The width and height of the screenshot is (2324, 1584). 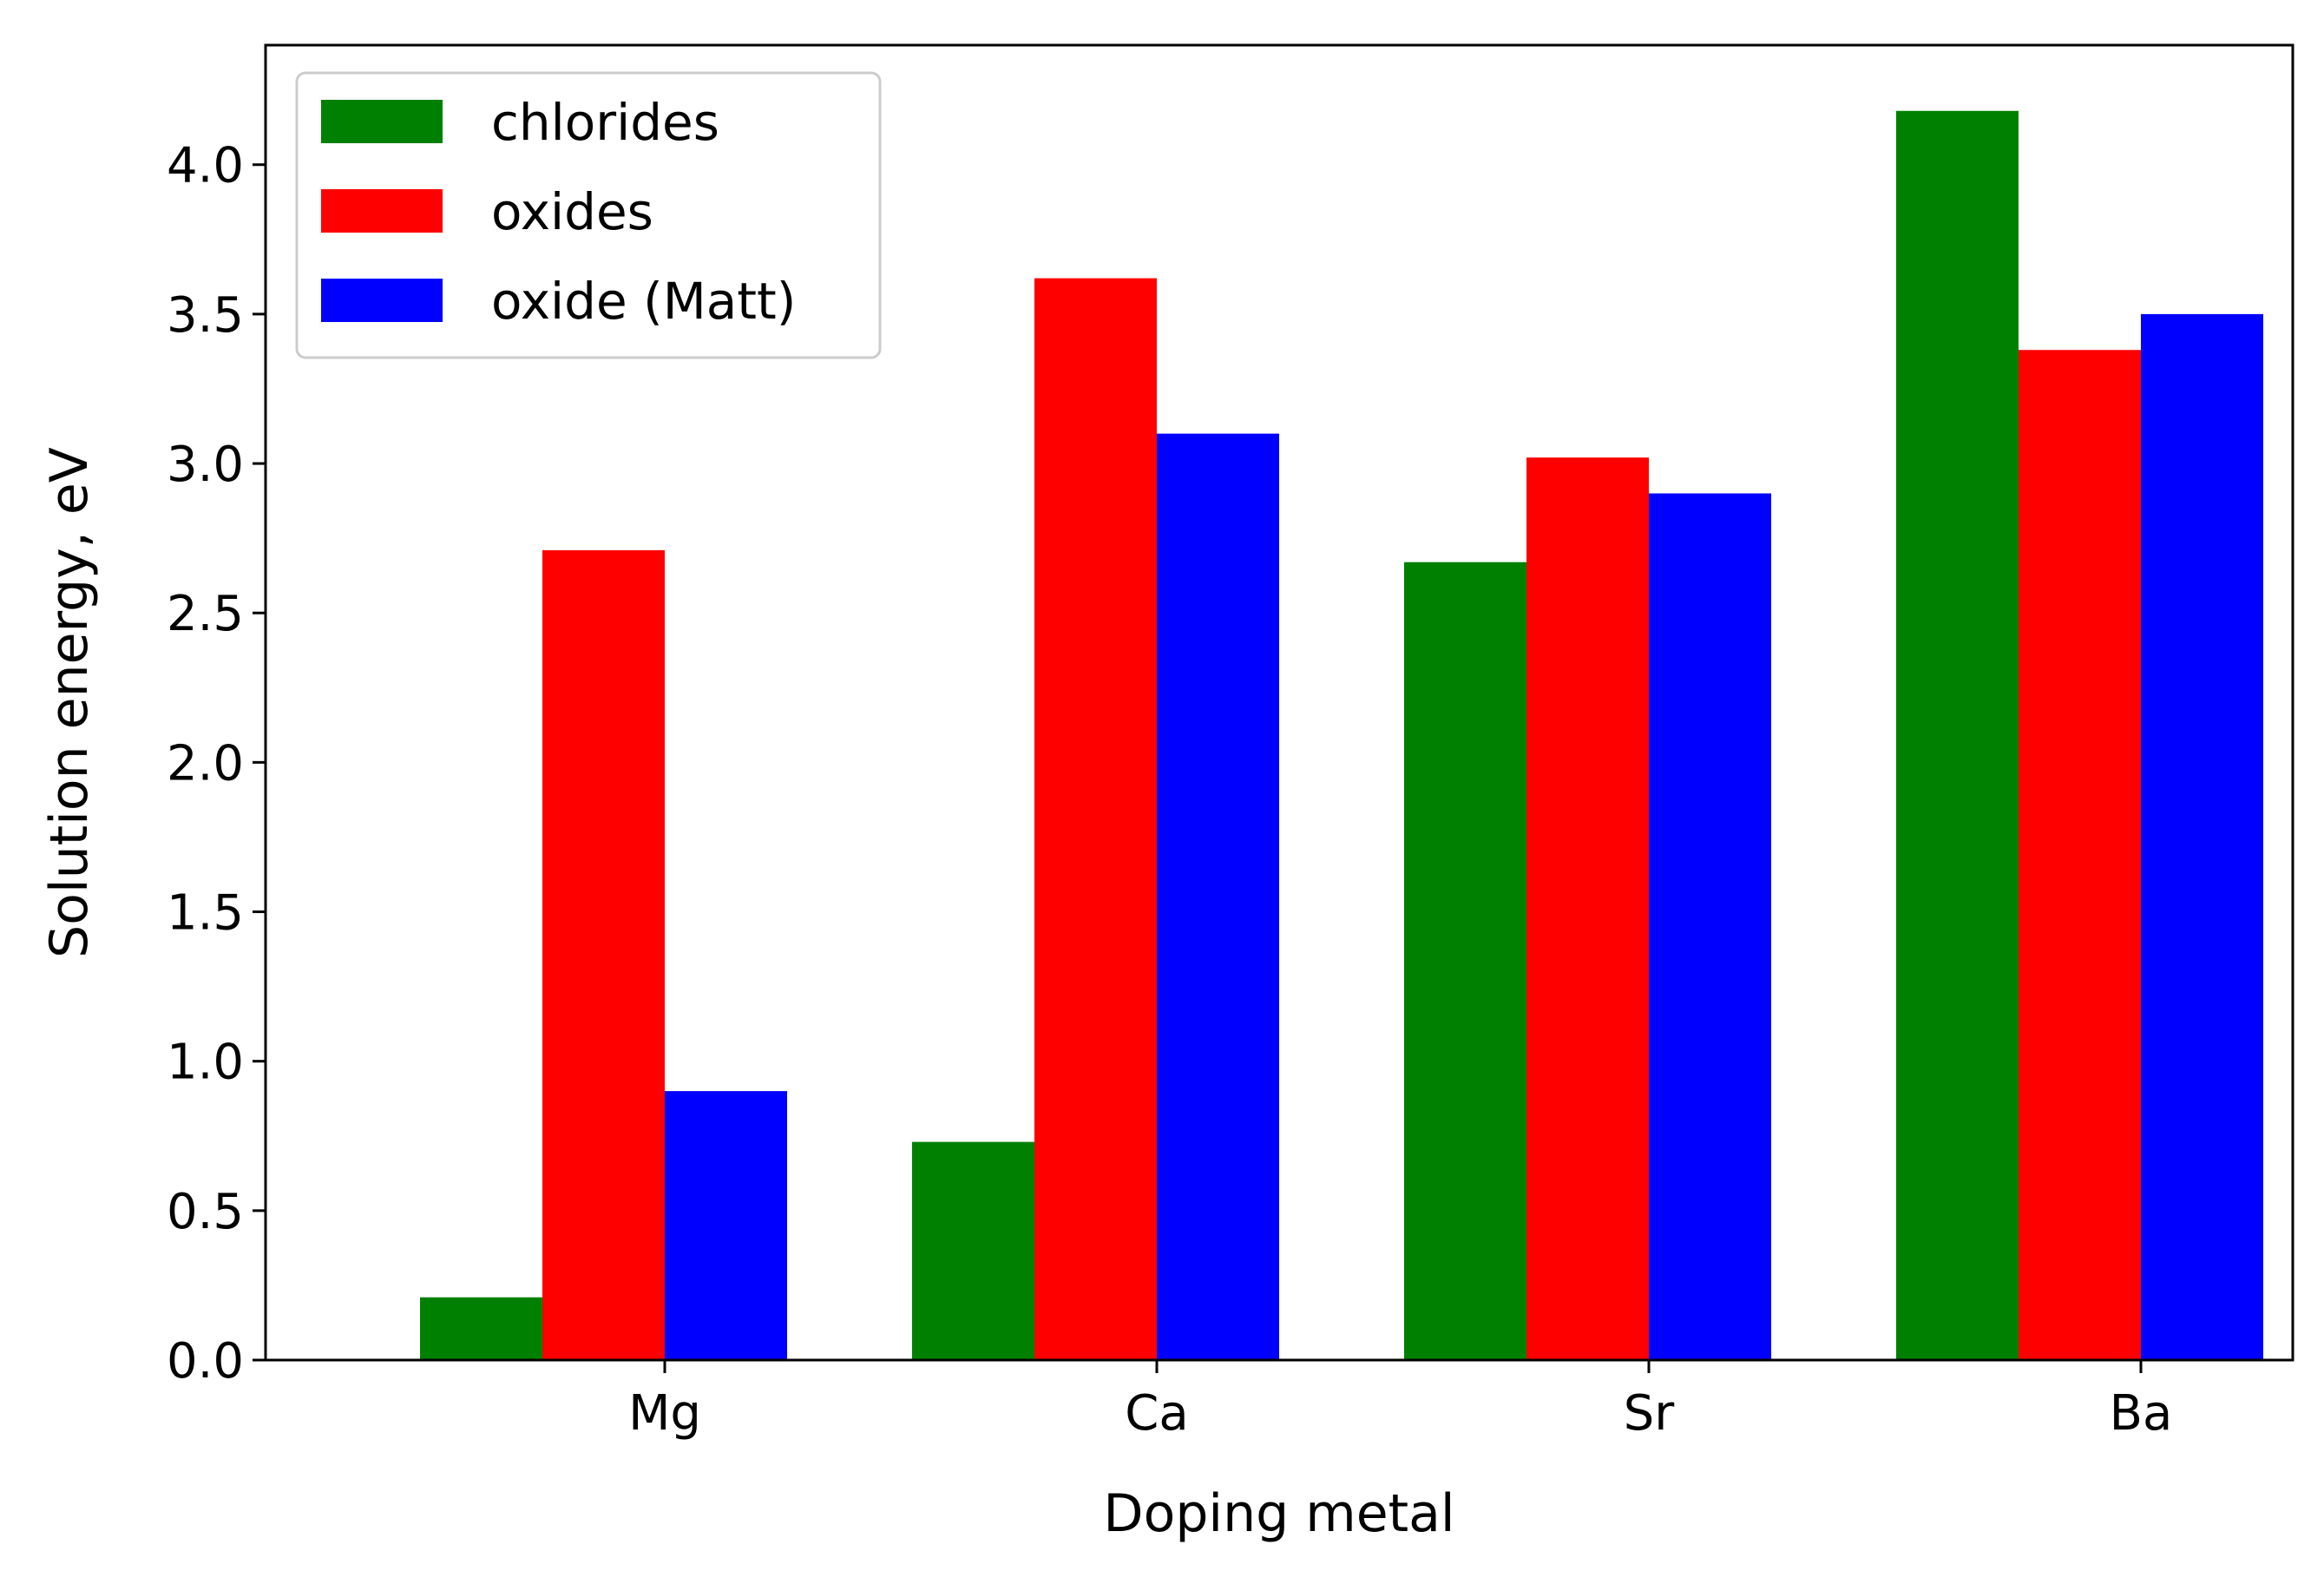 I want to click on bar-oxide-matt--sr, so click(x=1710, y=927).